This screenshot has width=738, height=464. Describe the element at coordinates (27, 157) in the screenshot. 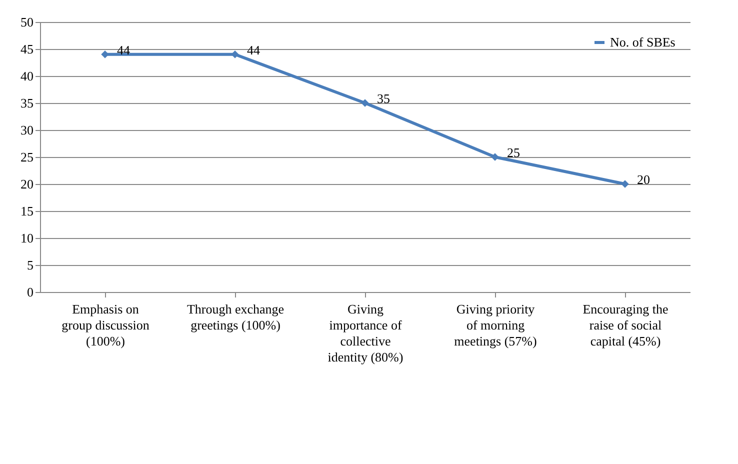

I see `y-tick-label: 25` at that location.